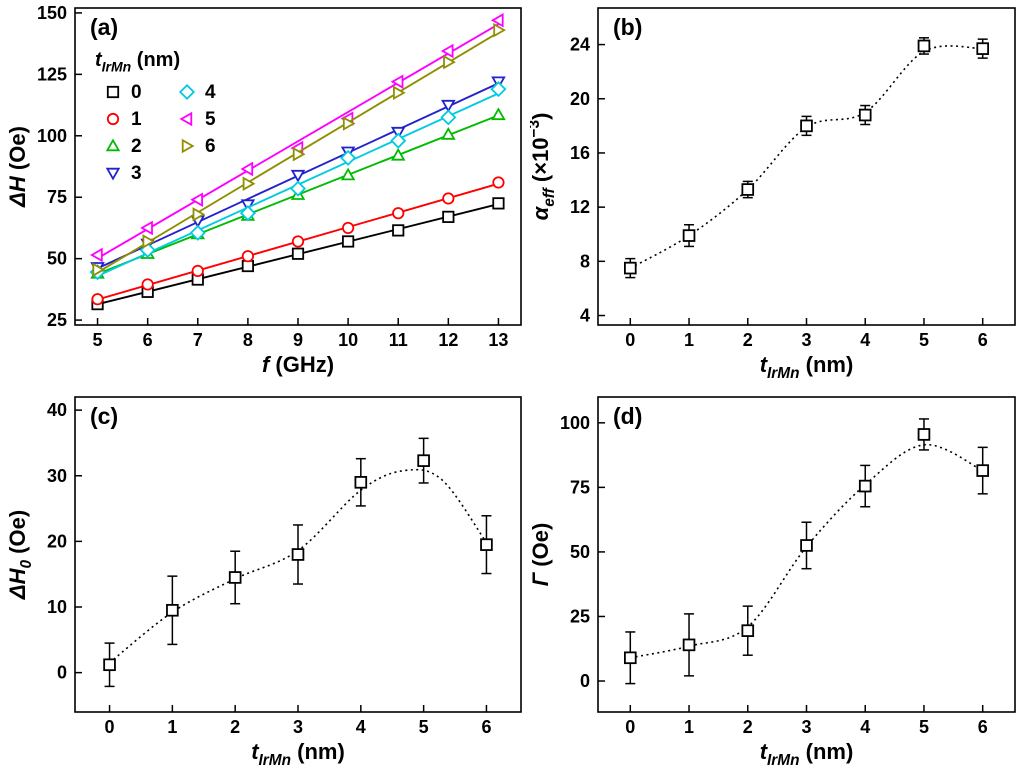  What do you see at coordinates (57, 259) in the screenshot?
I see `svg-text: 50` at bounding box center [57, 259].